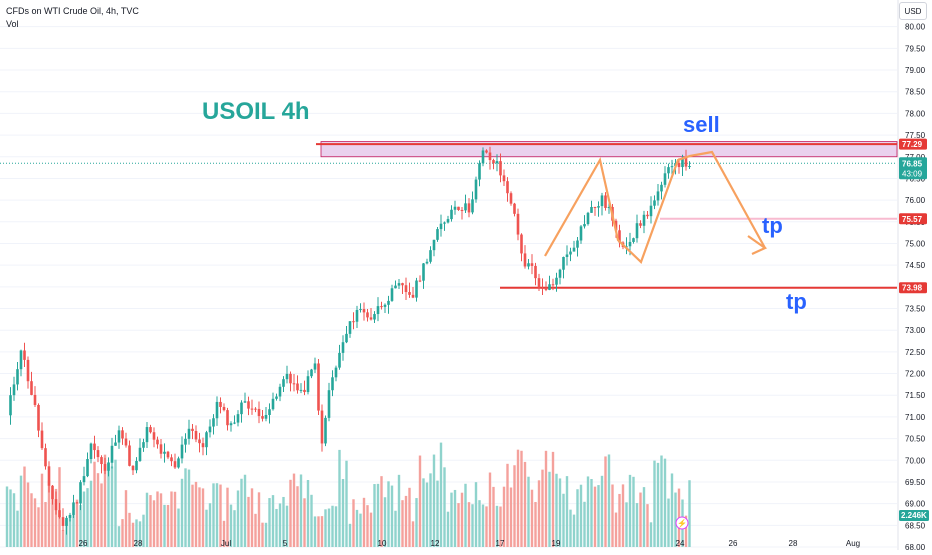 The width and height of the screenshot is (932, 555). I want to click on flash-icon, so click(682, 523).